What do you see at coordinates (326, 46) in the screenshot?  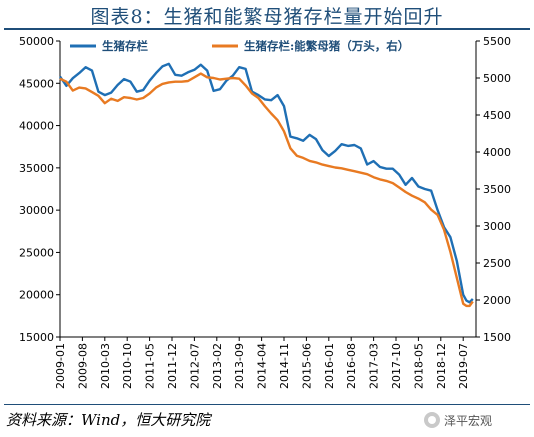 I see `legend-label-sow-inventory: 生猪存栏:能繁母猪（万头，右）` at bounding box center [326, 46].